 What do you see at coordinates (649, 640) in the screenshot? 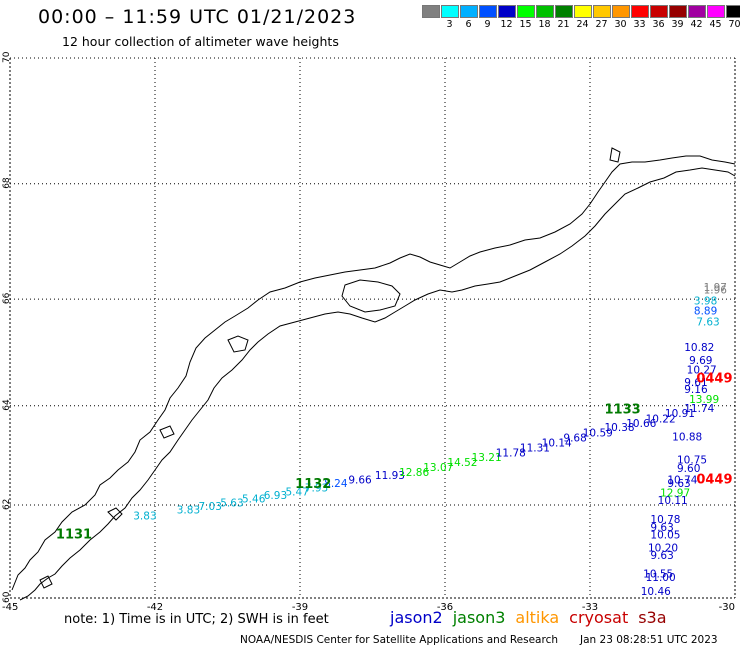
I see `credit-timestamp: Jan 23 08:28:51 UTC 2023` at bounding box center [649, 640].